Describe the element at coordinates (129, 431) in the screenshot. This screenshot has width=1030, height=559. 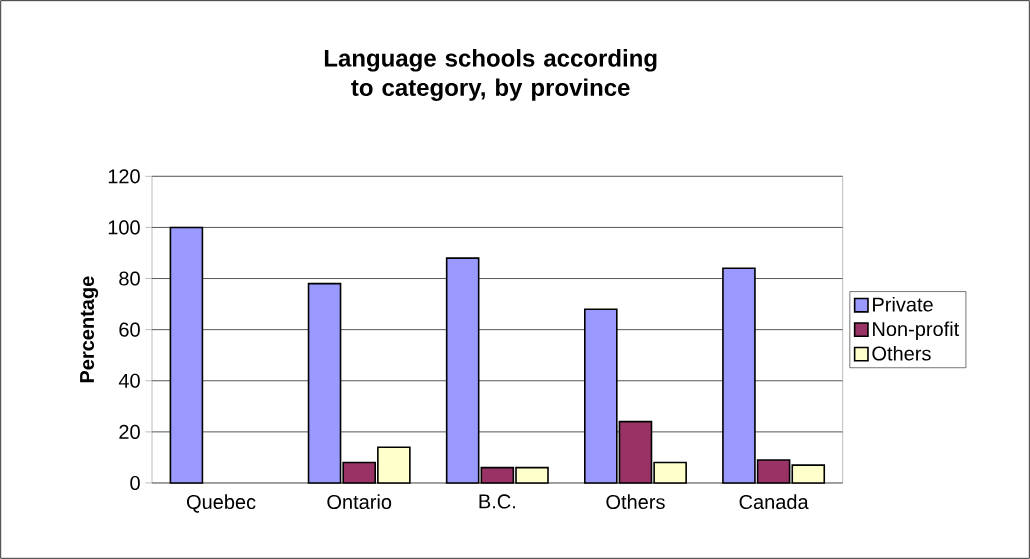
I see `y-tick-label: 20` at that location.